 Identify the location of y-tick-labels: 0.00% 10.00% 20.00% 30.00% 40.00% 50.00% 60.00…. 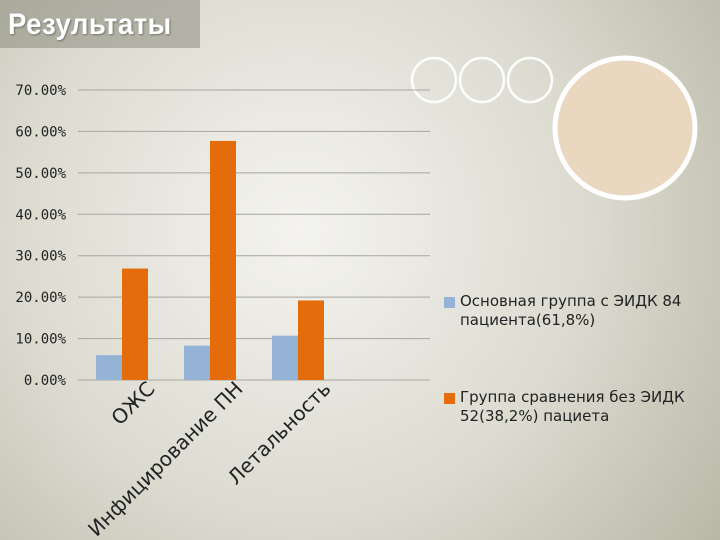
(40, 236).